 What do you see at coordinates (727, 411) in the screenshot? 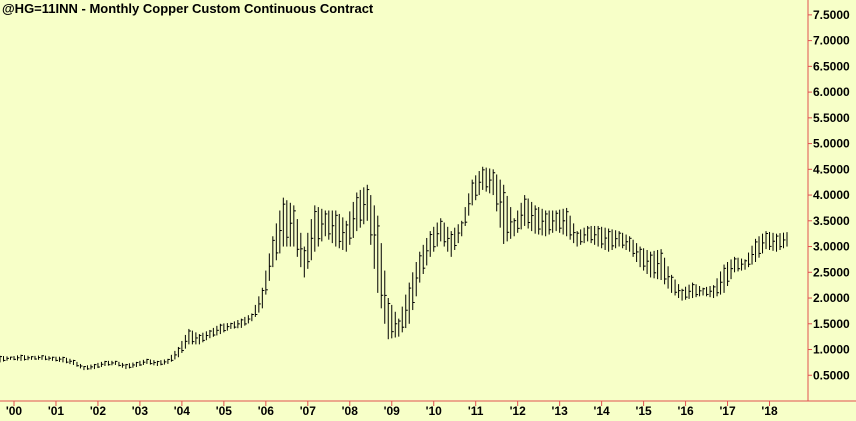
I see `x-tick-label: '17` at bounding box center [727, 411].